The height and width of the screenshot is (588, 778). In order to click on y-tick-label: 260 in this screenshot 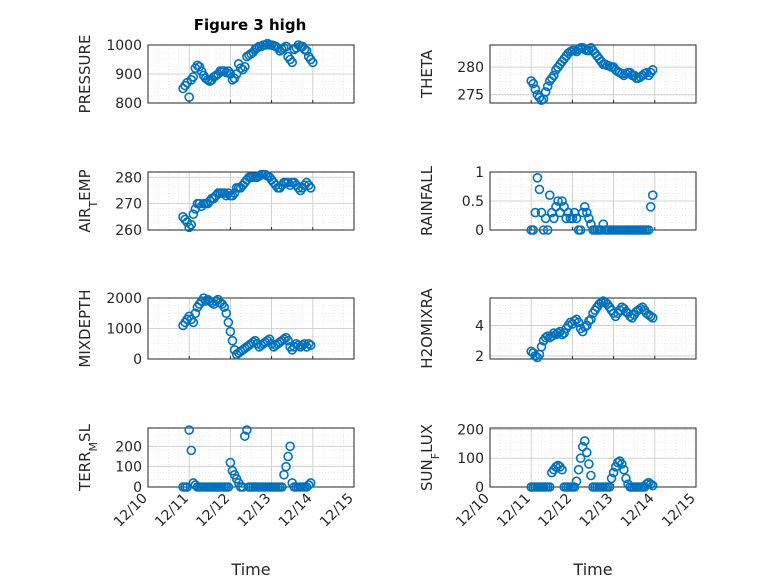, I will do `click(128, 231)`.